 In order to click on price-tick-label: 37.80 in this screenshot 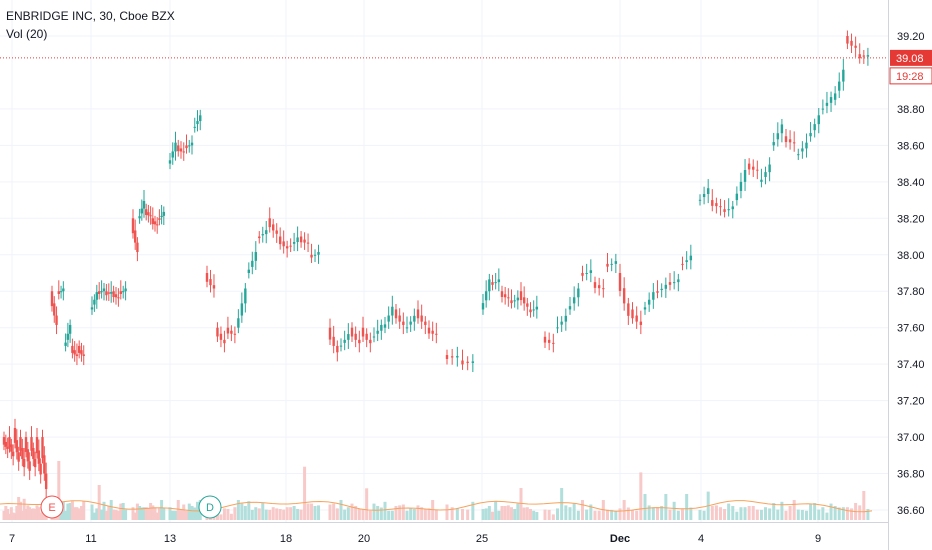, I will do `click(911, 292)`.